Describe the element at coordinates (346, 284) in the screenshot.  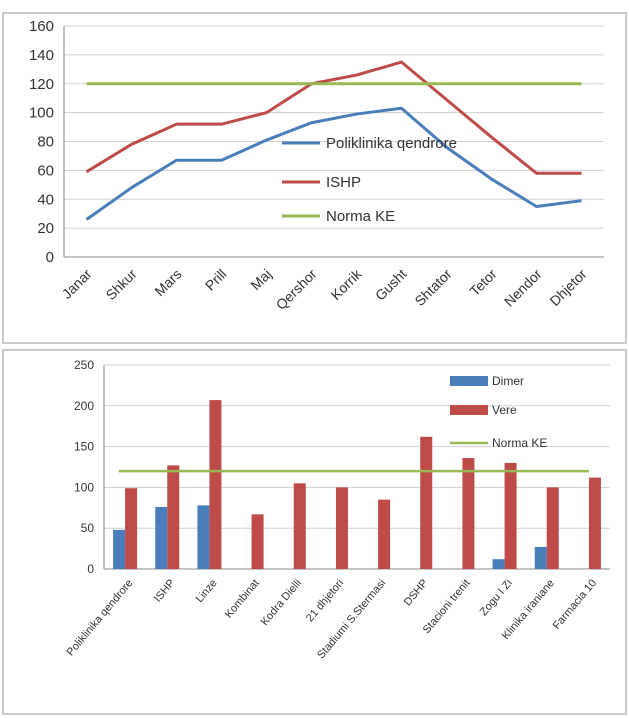
I see `x-tick-label: Korrik` at that location.